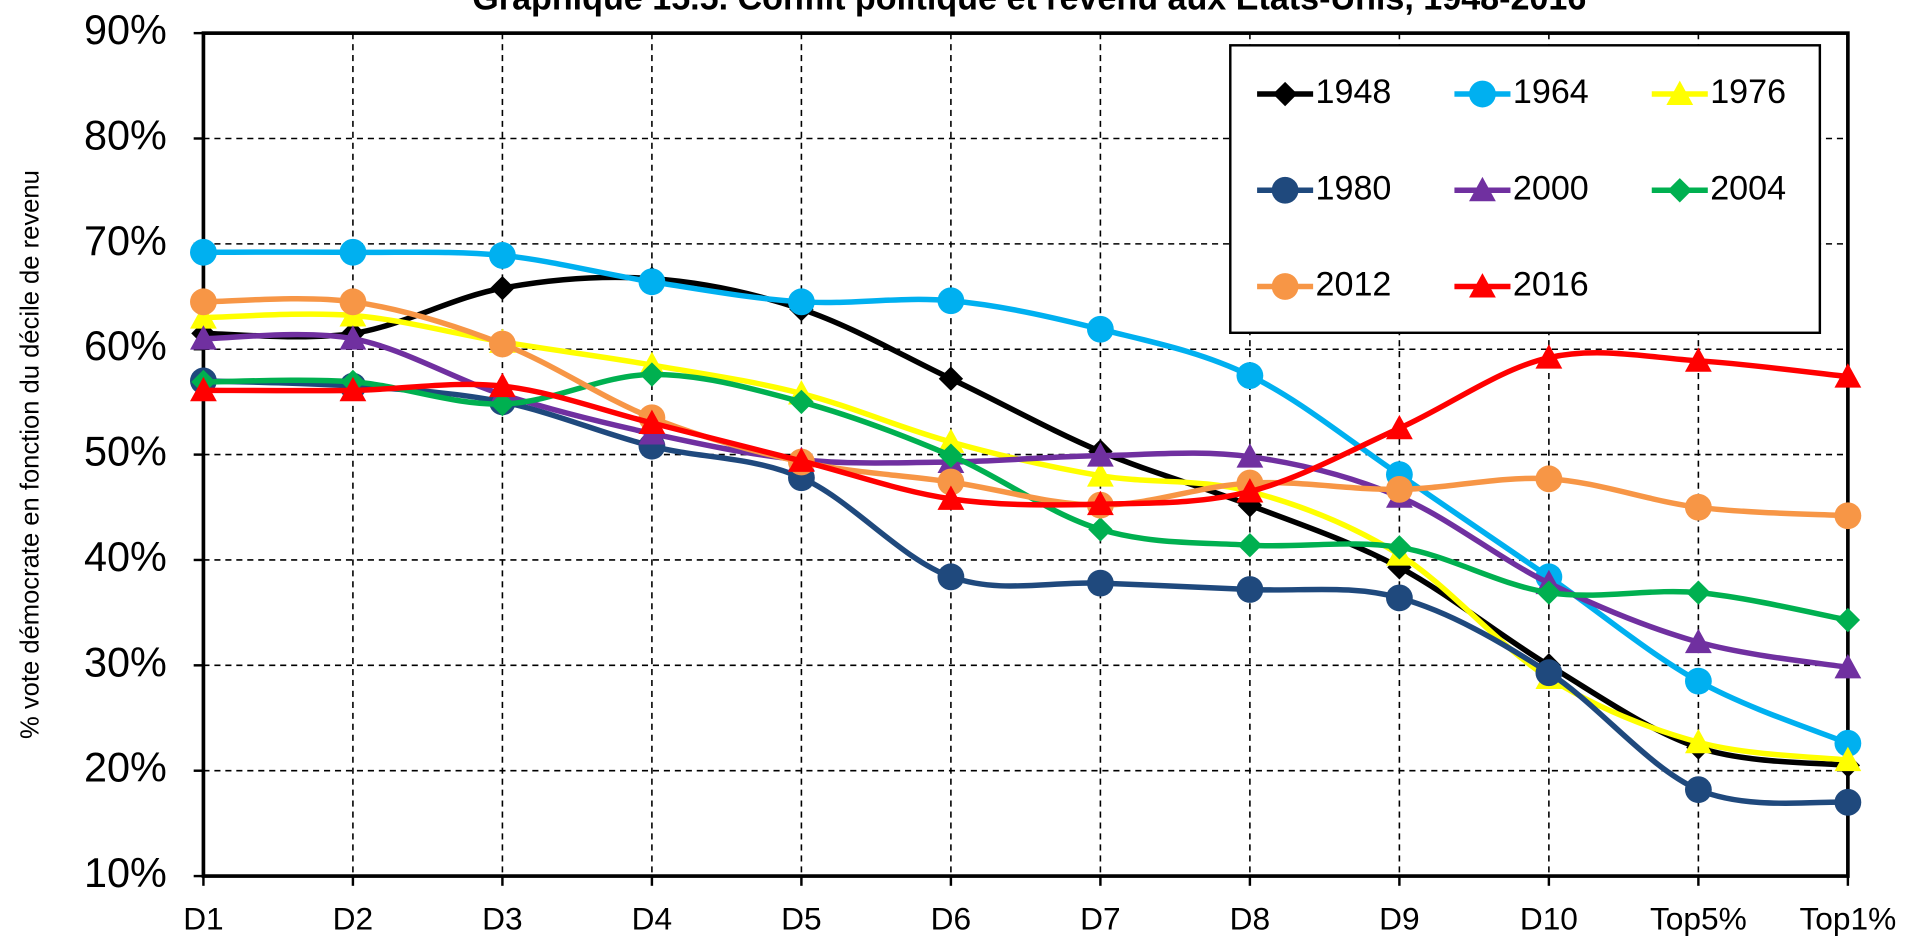 The width and height of the screenshot is (1910, 936). What do you see at coordinates (353, 918) in the screenshot?
I see `x-tick-label: D2` at bounding box center [353, 918].